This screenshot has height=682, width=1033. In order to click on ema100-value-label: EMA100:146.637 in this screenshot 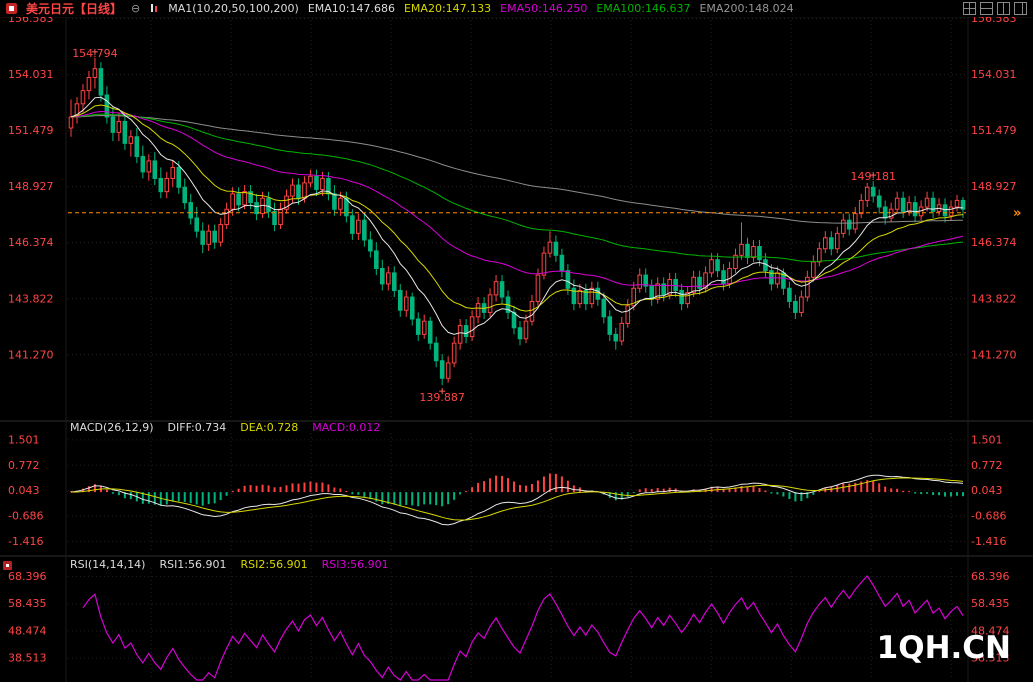, I will do `click(643, 8)`.